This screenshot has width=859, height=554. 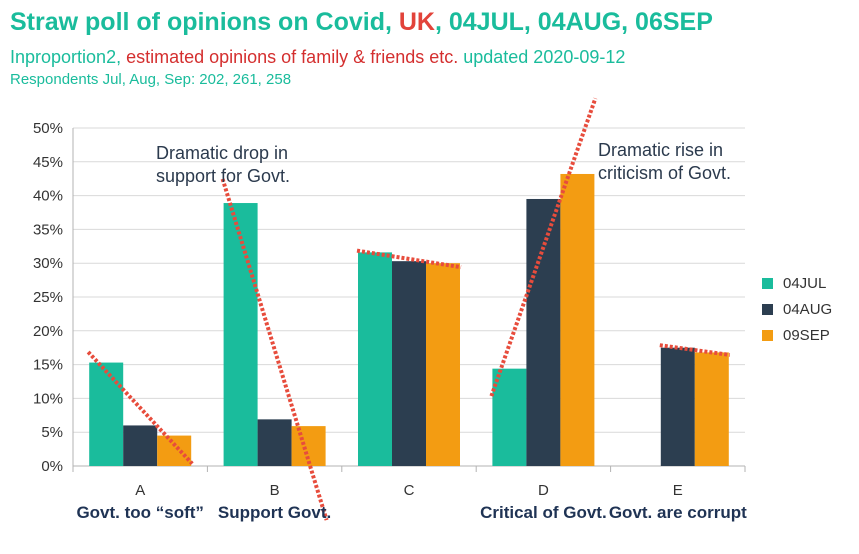 What do you see at coordinates (106, 414) in the screenshot?
I see `bar-04jul-a` at bounding box center [106, 414].